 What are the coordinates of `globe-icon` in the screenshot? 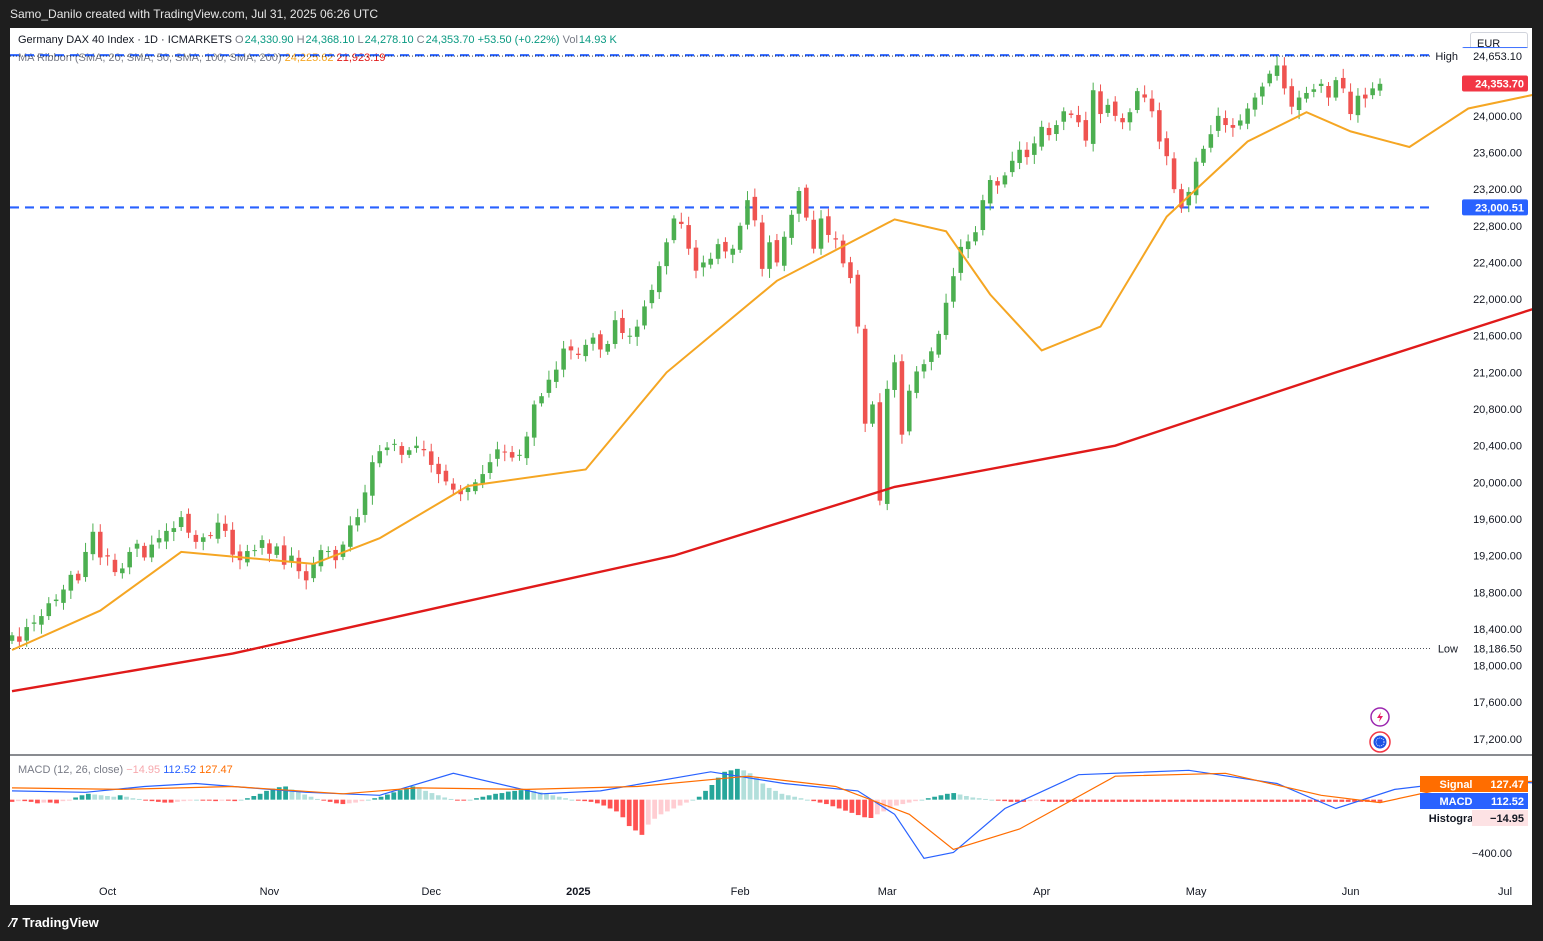 It's located at (1380, 742).